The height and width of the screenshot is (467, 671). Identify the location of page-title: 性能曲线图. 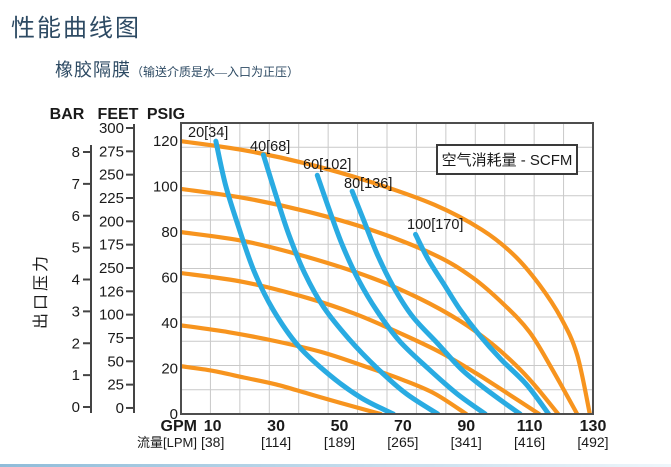
(76, 29).